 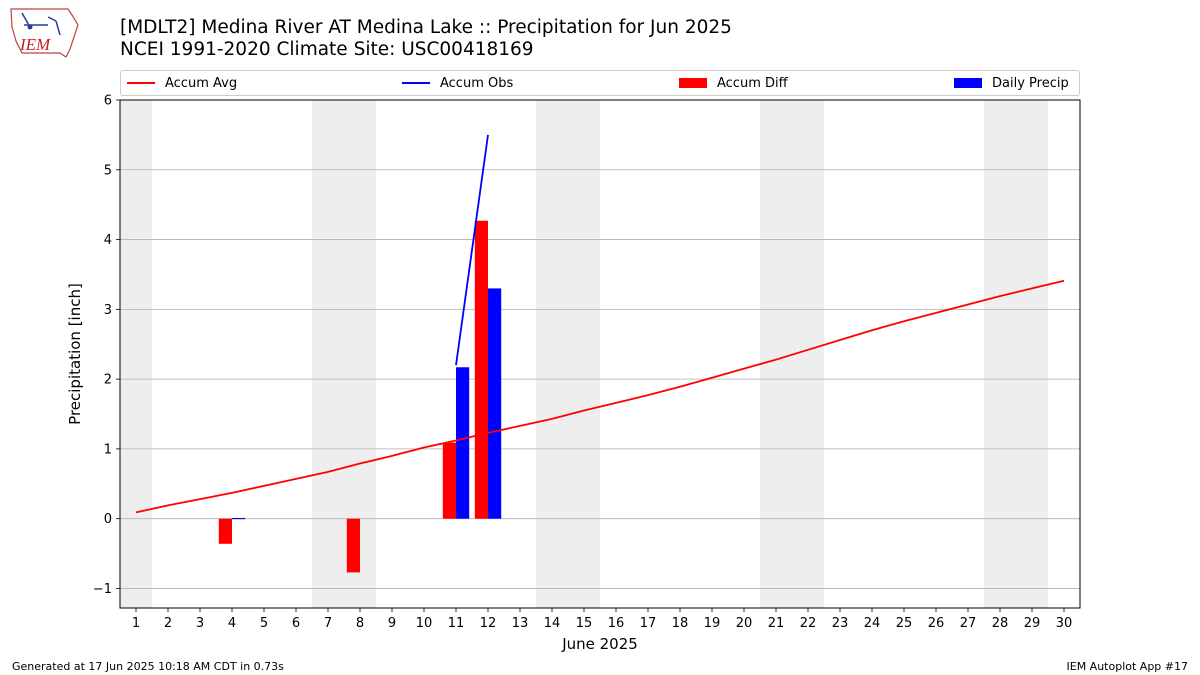 What do you see at coordinates (968, 83) in the screenshot?
I see `legend-swatch-daily-precip` at bounding box center [968, 83].